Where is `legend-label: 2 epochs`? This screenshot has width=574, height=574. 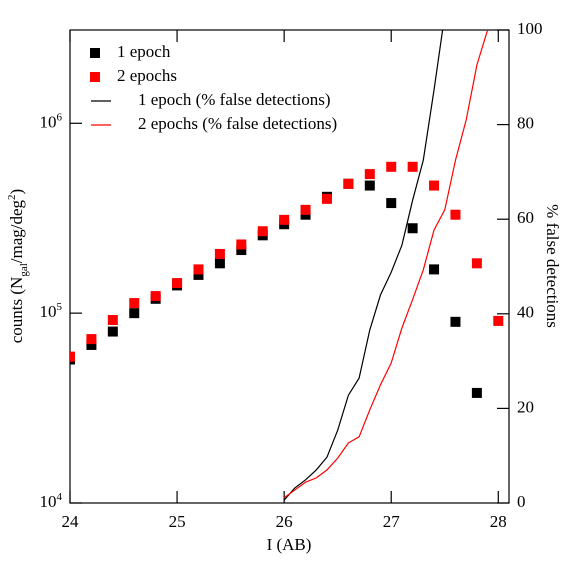 legend-label: 2 epochs is located at coordinates (147, 75).